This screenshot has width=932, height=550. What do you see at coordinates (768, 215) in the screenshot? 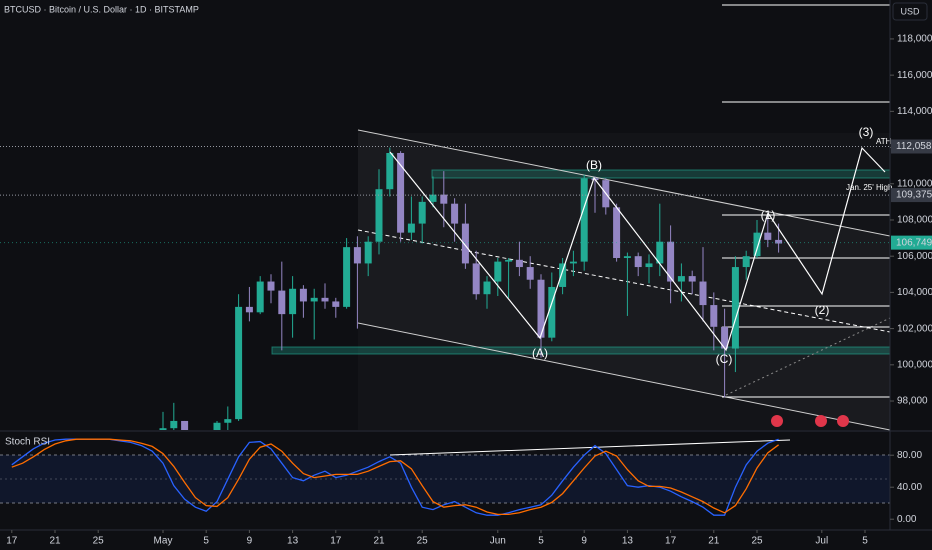
I see `wave-label: (1)` at bounding box center [768, 215].